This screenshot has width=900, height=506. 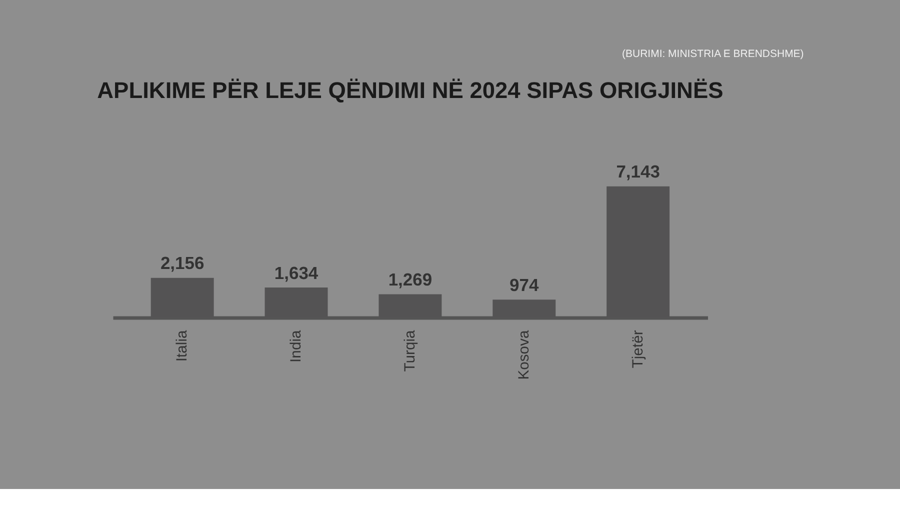 I want to click on data-label: 1,269, so click(x=410, y=279).